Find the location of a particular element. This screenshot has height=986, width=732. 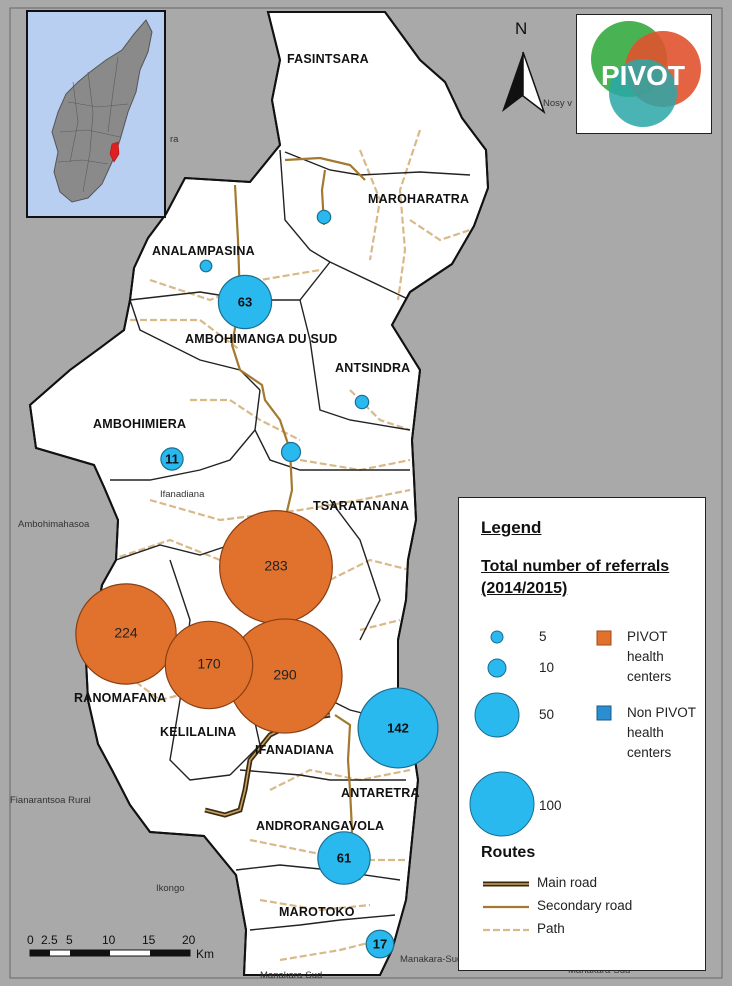

non-pivot-center-count: 17 is located at coordinates (380, 943).